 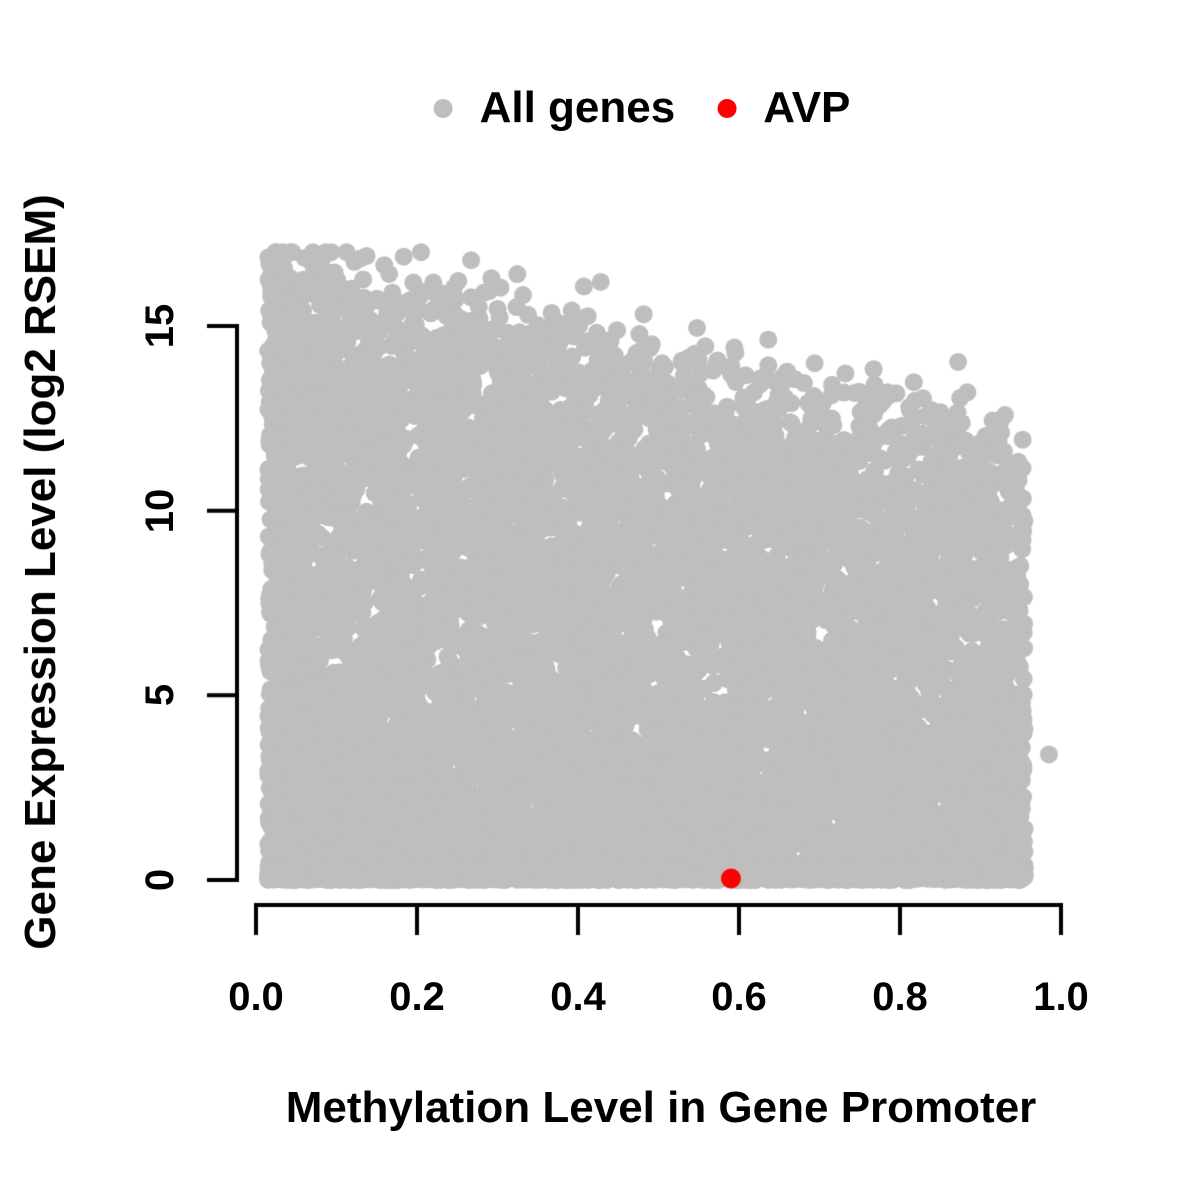 I want to click on y-axis-title: Gene Expression Level (log2 RSEM), so click(x=40, y=572).